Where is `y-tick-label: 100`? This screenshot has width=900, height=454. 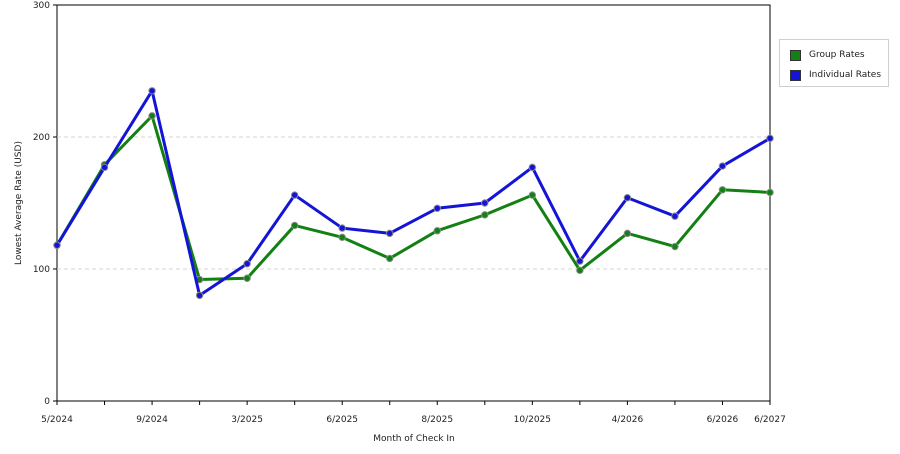
y-tick-label: 100 is located at coordinates (41, 270).